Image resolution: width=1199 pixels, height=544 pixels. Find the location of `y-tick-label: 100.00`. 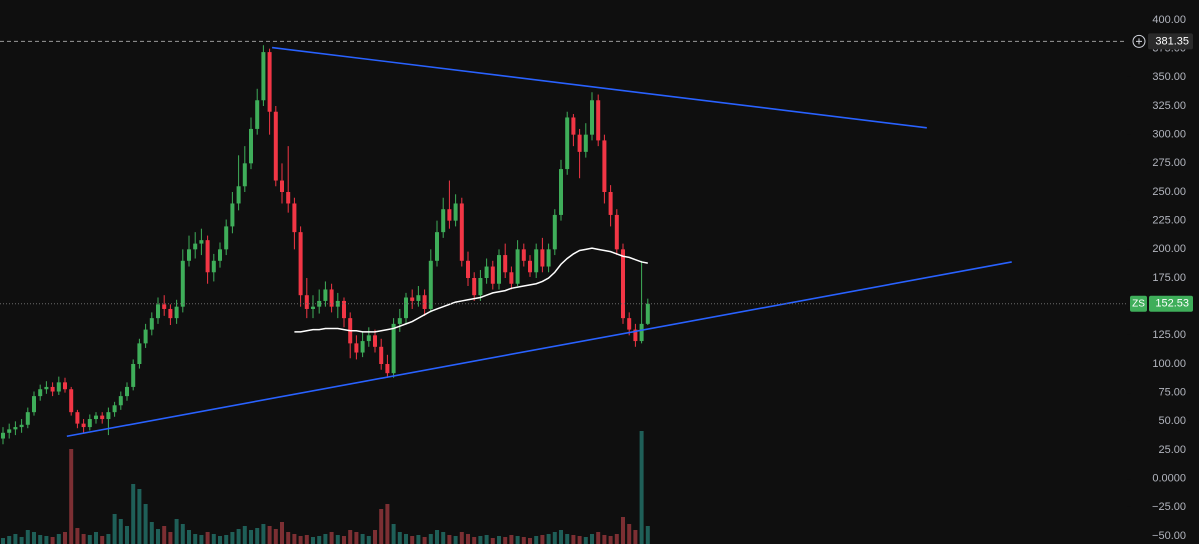

y-tick-label: 100.00 is located at coordinates (1169, 364).